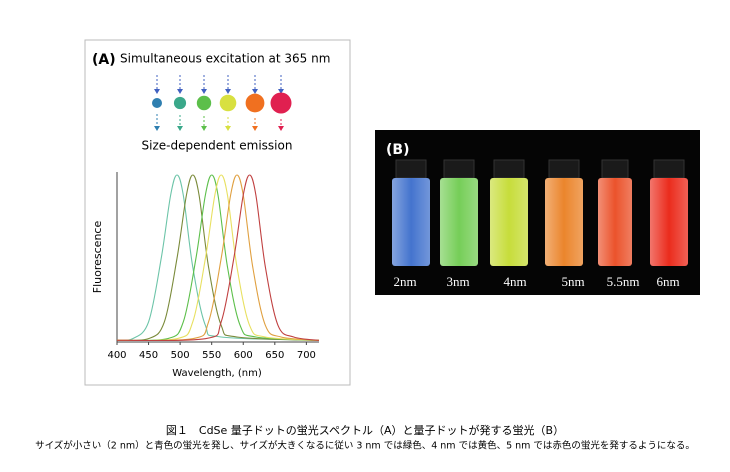 The height and width of the screenshot is (472, 730). I want to click on x-tick-label: 650, so click(274, 355).